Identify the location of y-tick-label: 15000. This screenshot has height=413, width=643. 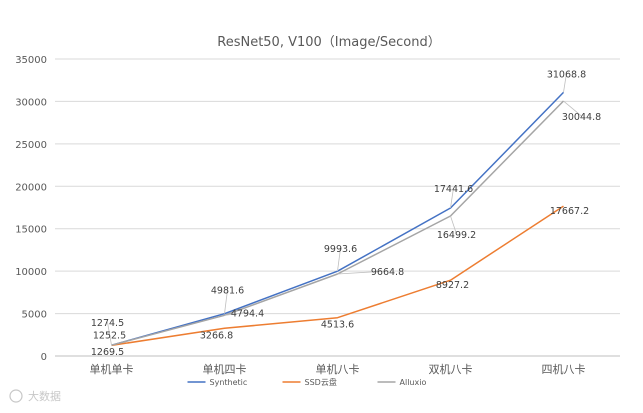
(31, 230).